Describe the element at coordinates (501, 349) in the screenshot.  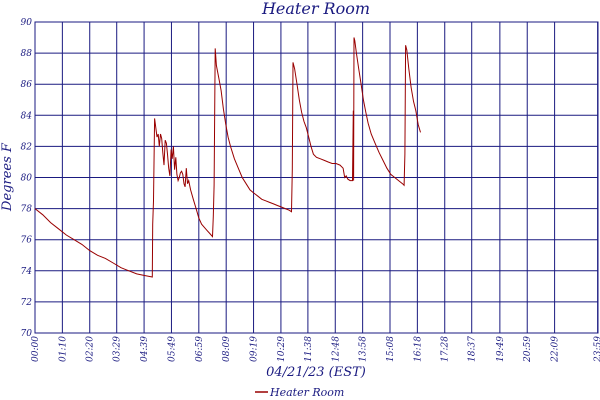
I see `x-tick-label: 19:49` at that location.